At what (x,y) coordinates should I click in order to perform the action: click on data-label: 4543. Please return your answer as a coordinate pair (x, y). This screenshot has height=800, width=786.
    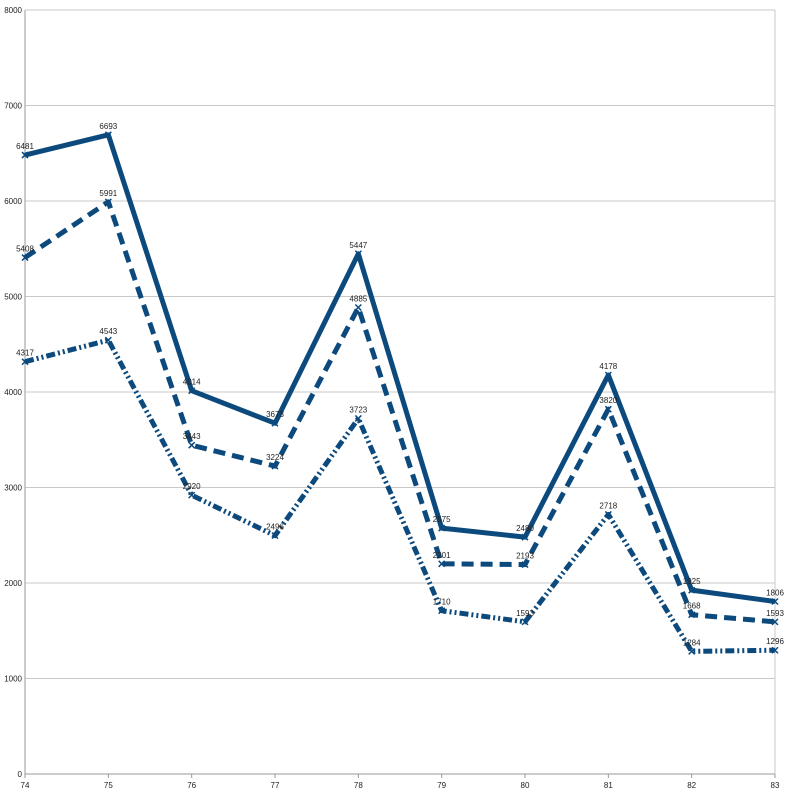
    Looking at the image, I should click on (108, 331).